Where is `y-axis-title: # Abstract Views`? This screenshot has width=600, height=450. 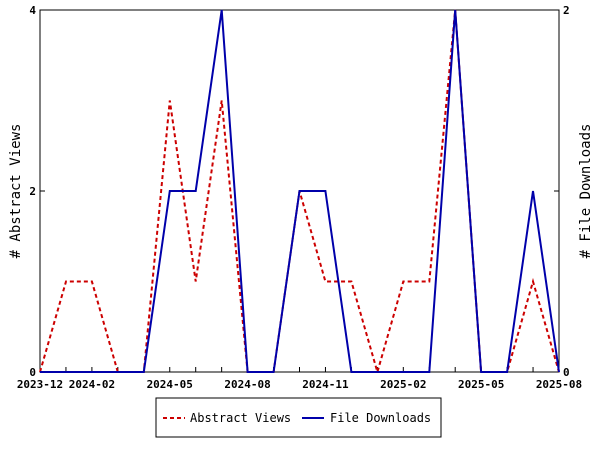
y-axis-title: # Abstract Views is located at coordinates (16, 191).